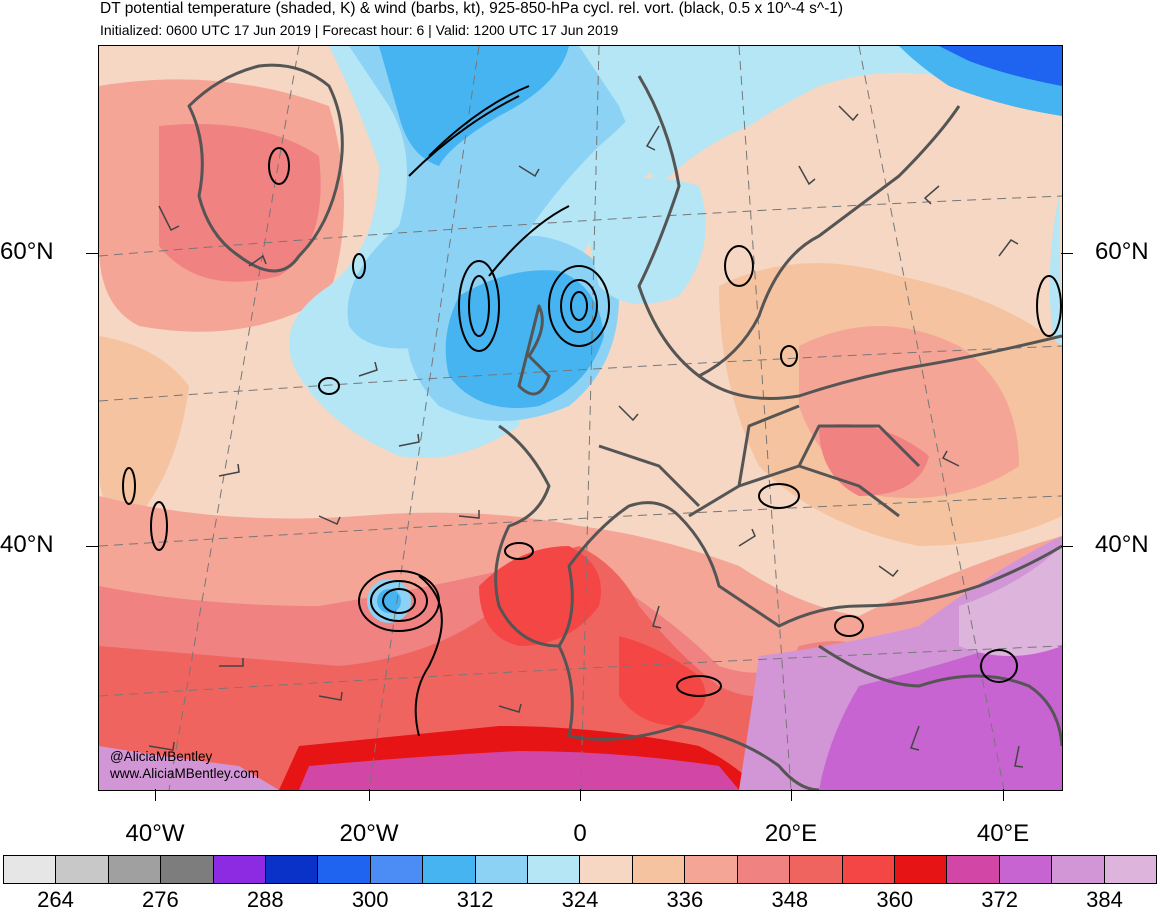  What do you see at coordinates (155, 833) in the screenshot?
I see `lon-label-40w: 40°W` at bounding box center [155, 833].